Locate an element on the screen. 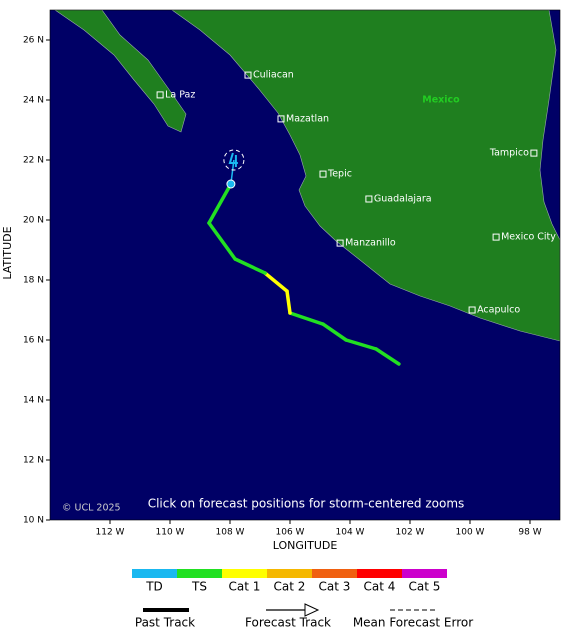 The width and height of the screenshot is (580, 639). y-tick-label: 10 N is located at coordinates (33, 521).